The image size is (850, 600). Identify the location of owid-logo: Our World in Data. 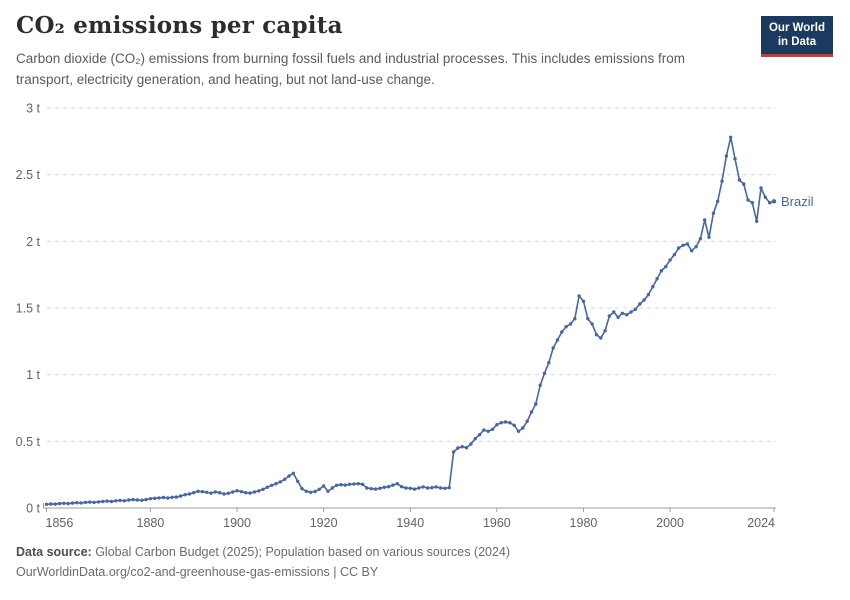
(796, 36).